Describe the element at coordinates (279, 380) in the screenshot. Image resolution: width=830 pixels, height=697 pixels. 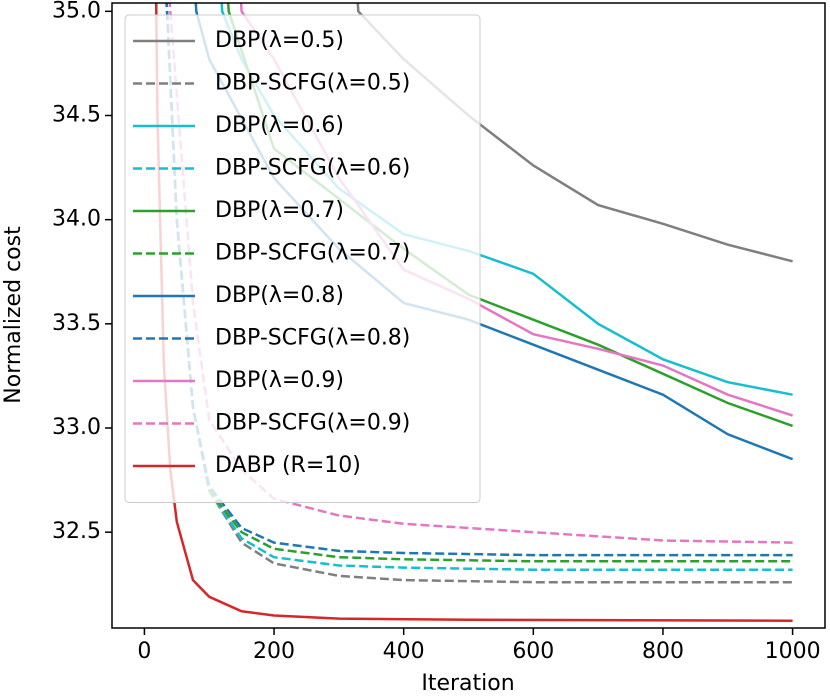
I see `legend-label: DBP(λ=0.9)` at that location.